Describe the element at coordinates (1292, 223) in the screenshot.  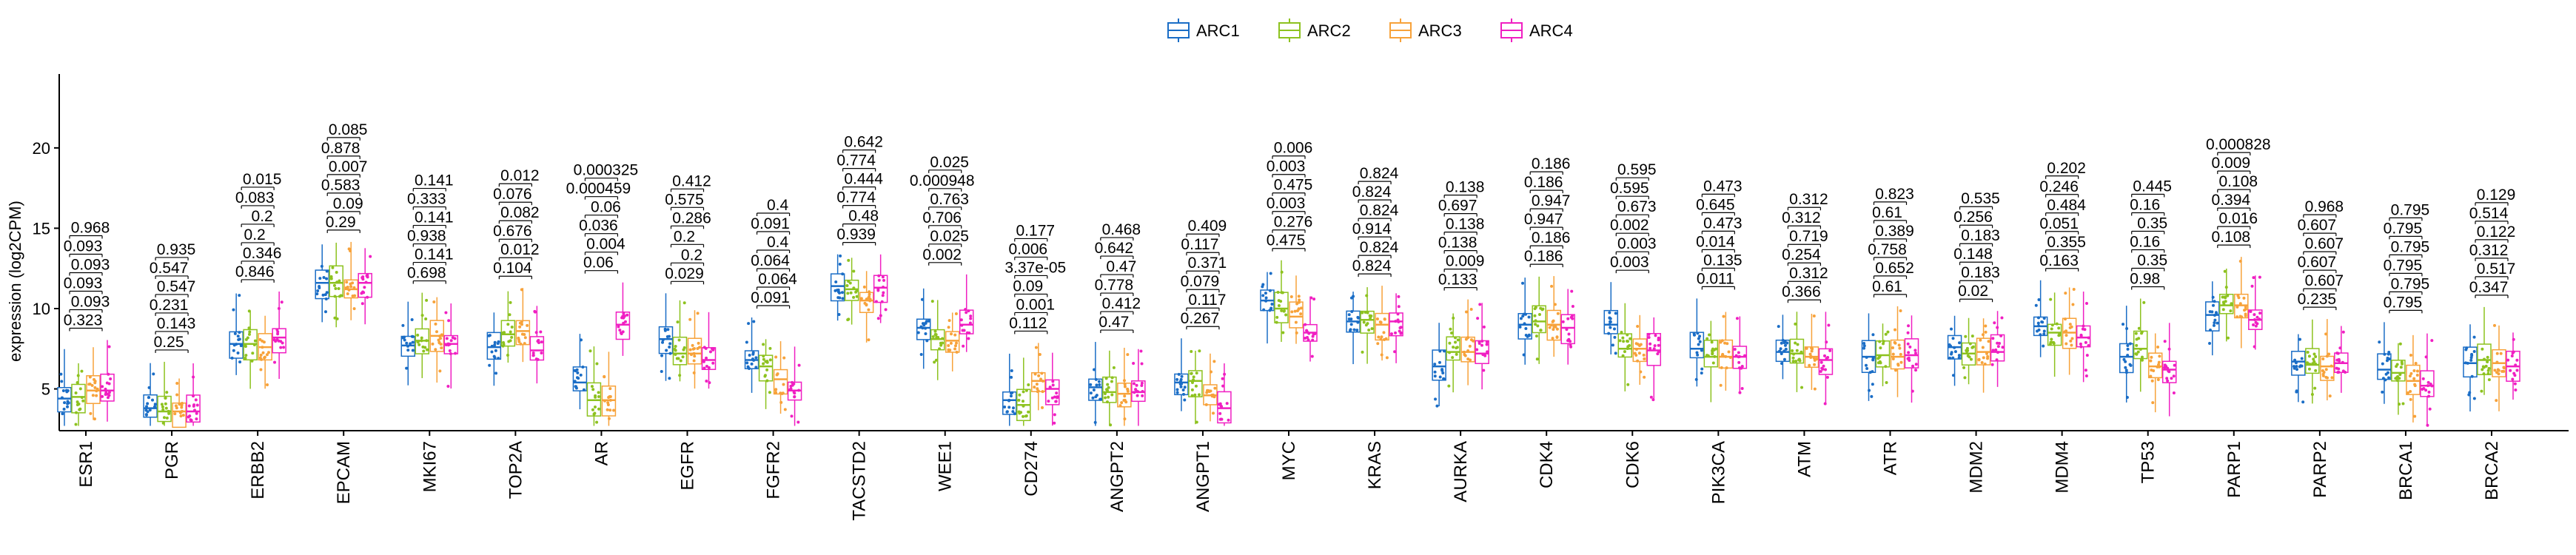
I see `pvalue-bracket: 0.276` at that location.